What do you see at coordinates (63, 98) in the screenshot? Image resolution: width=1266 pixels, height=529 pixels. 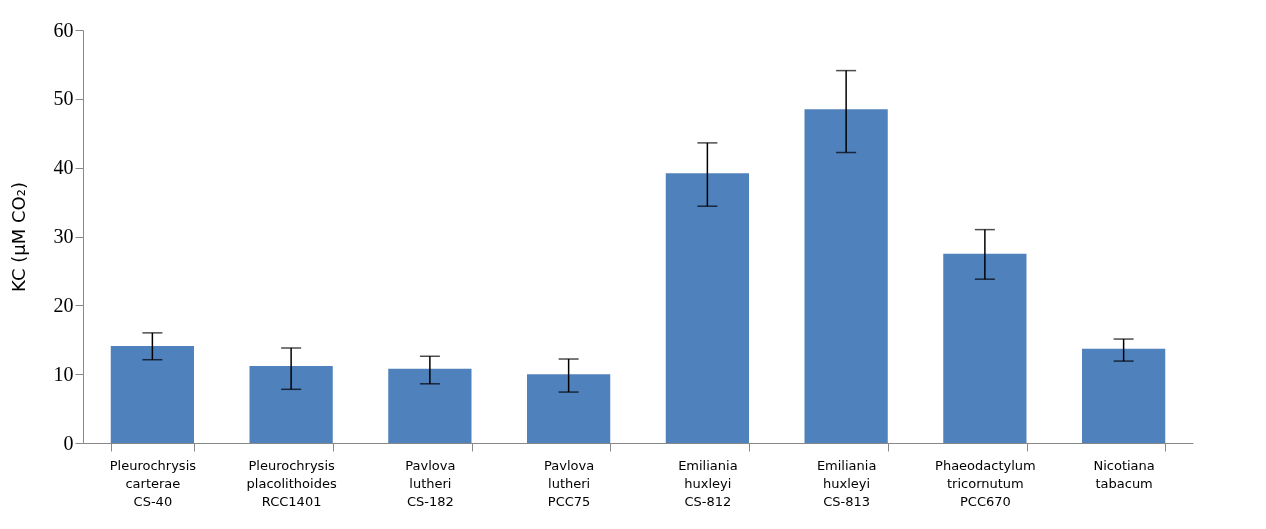 I see `y-tick-label: 50` at bounding box center [63, 98].